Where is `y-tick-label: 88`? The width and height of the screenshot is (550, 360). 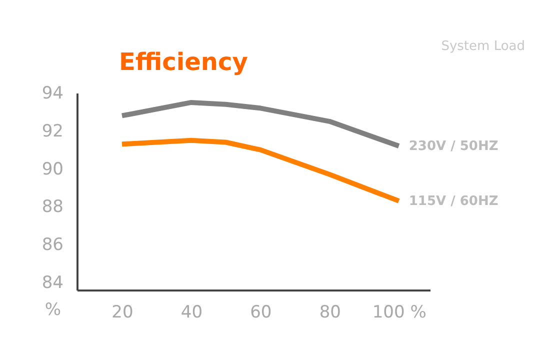 y-tick-label: 88 is located at coordinates (53, 207).